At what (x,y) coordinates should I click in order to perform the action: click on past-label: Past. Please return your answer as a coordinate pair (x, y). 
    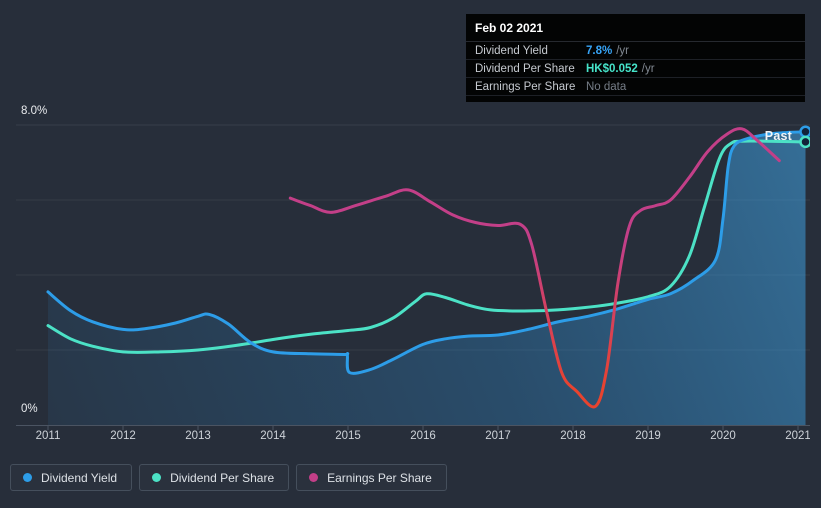
    Looking at the image, I should click on (778, 136).